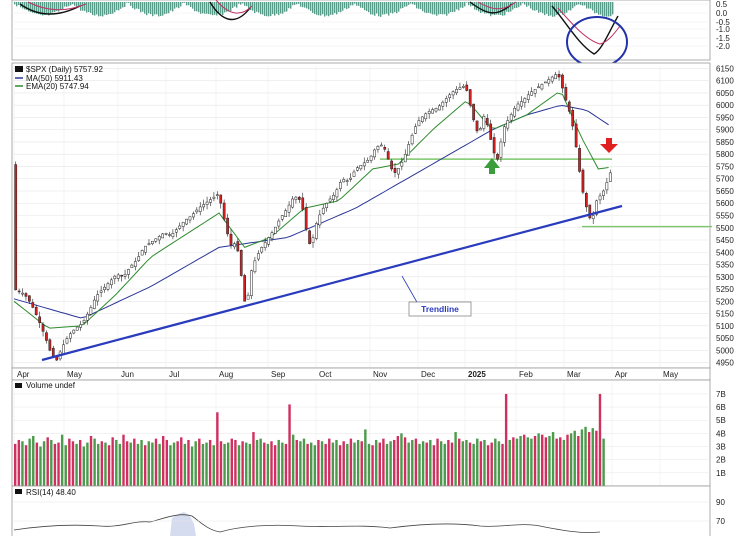  What do you see at coordinates (723, 22) in the screenshot?
I see `macd-tick-label: -0.5` at bounding box center [723, 22].